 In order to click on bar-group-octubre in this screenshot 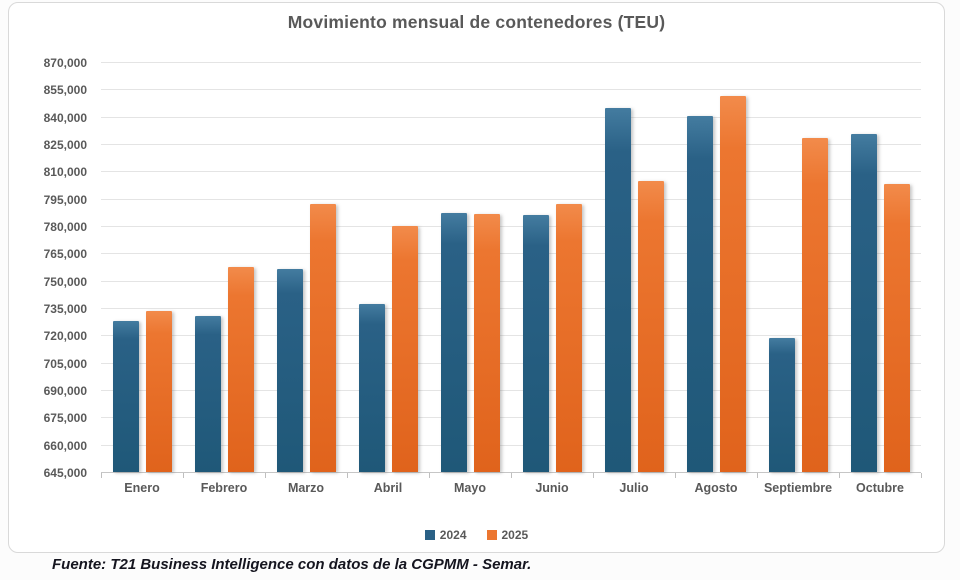, I will do `click(880, 267)`.